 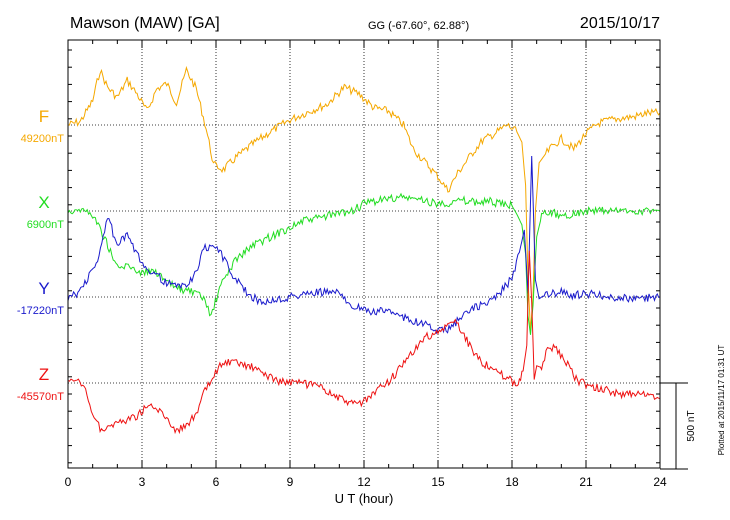 I want to click on x-axis-label: U T (hour), so click(x=364, y=498).